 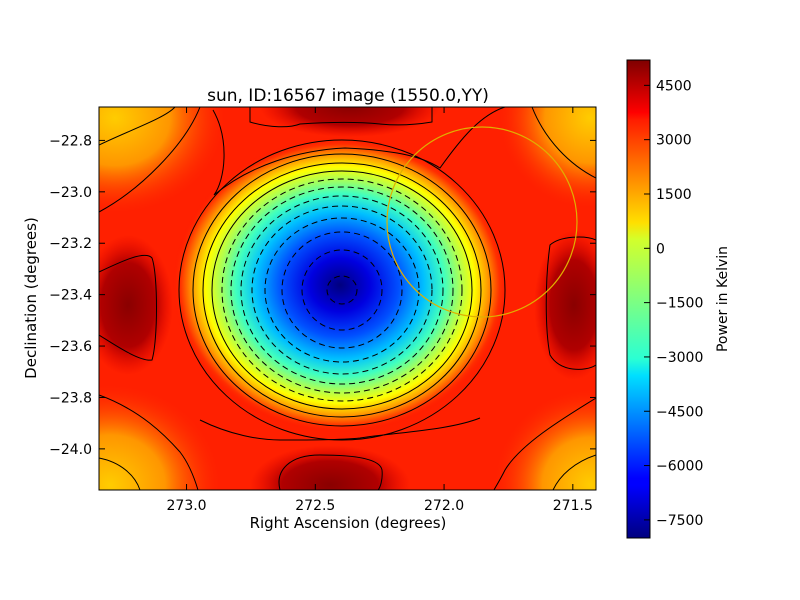 What do you see at coordinates (348, 523) in the screenshot?
I see `x-axis-label: Right Ascension (degrees)` at bounding box center [348, 523].